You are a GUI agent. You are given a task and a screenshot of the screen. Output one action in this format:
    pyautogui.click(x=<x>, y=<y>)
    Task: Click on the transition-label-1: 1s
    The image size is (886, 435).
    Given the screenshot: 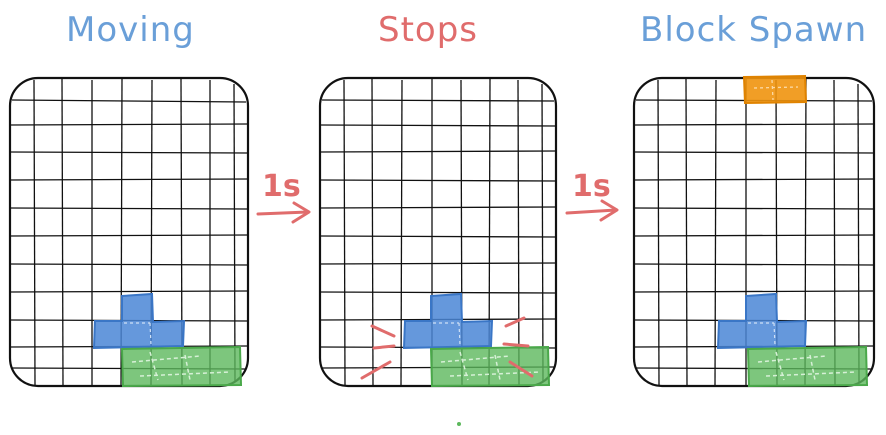 What is the action you would take?
    pyautogui.click(x=281, y=186)
    